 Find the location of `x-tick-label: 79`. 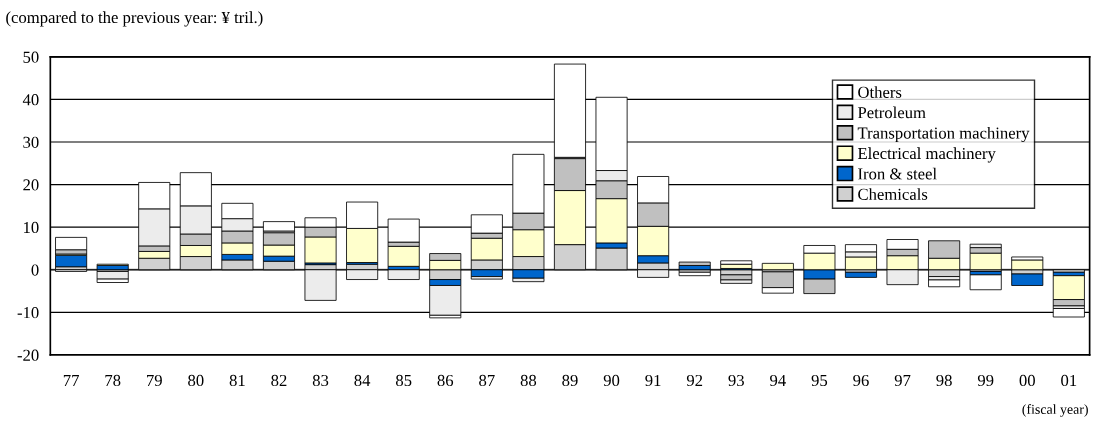

x-tick-label: 79 is located at coordinates (154, 380).